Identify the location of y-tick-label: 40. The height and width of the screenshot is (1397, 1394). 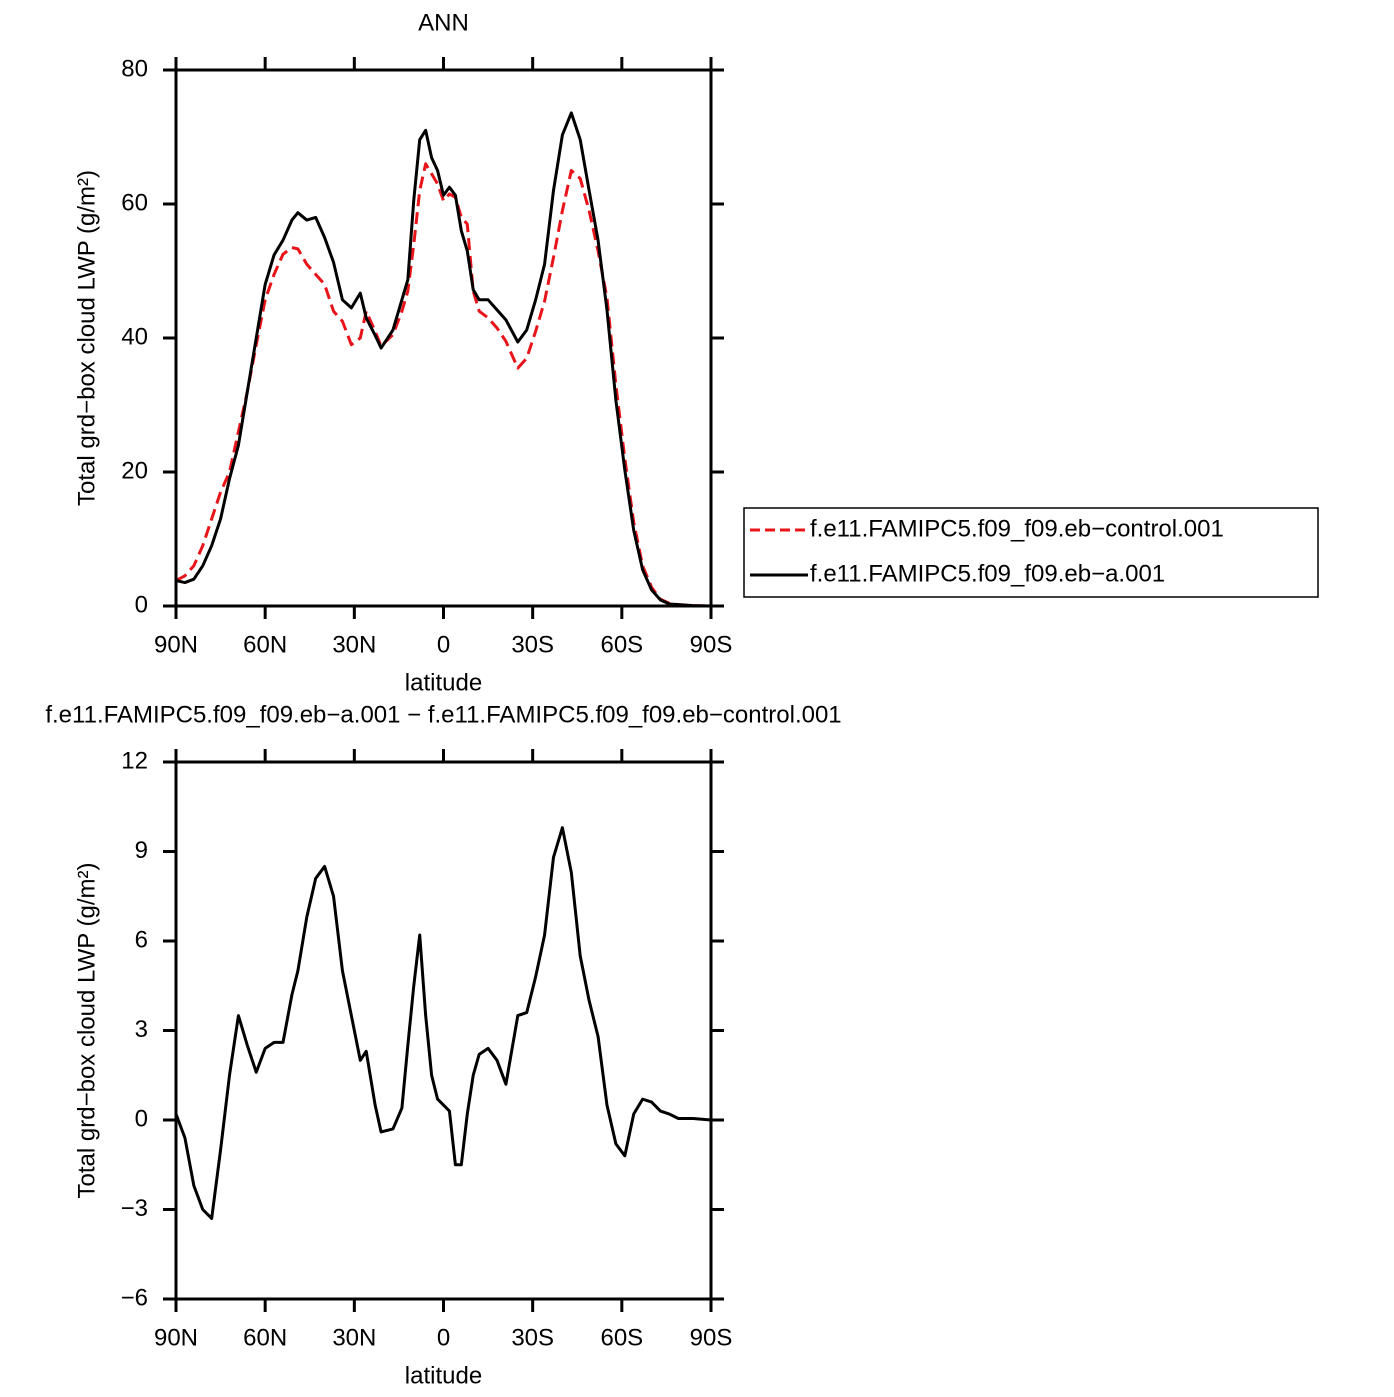
(134, 336).